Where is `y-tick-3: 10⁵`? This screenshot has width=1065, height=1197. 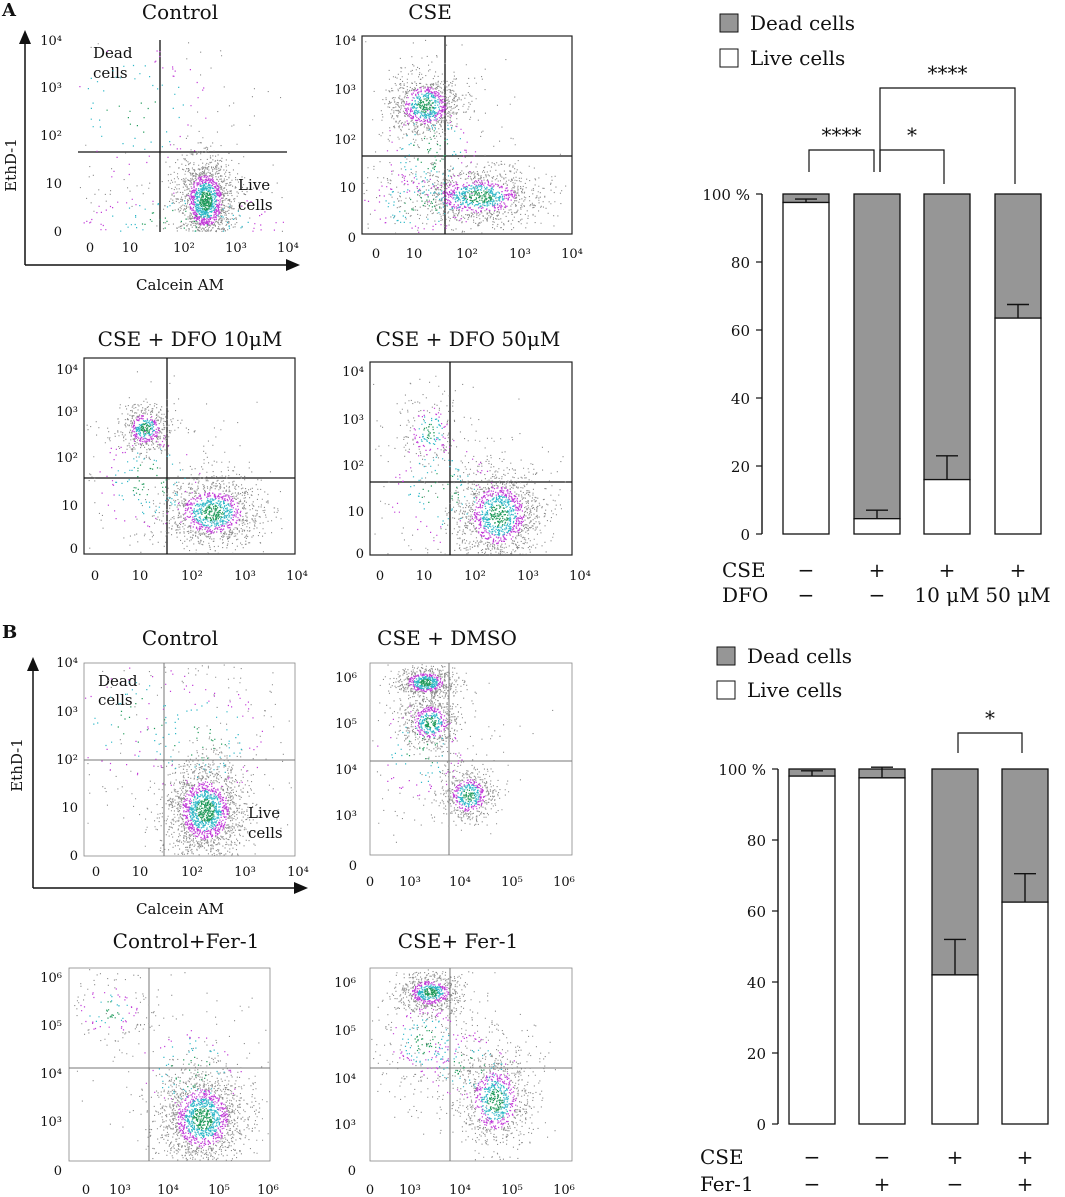
y-tick-3: 10⁵ is located at coordinates (51, 1026).